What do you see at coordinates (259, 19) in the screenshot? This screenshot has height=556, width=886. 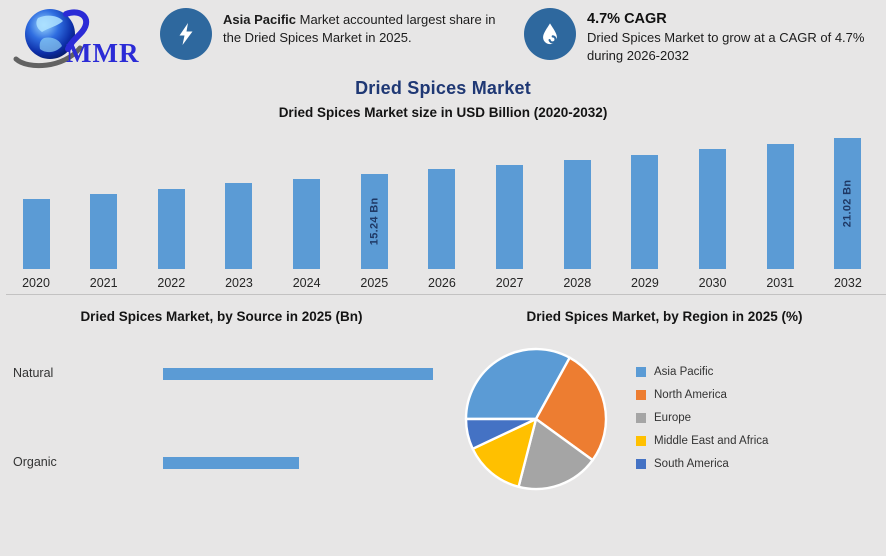 I see `callout-1-lead: Asia Pacific` at bounding box center [259, 19].